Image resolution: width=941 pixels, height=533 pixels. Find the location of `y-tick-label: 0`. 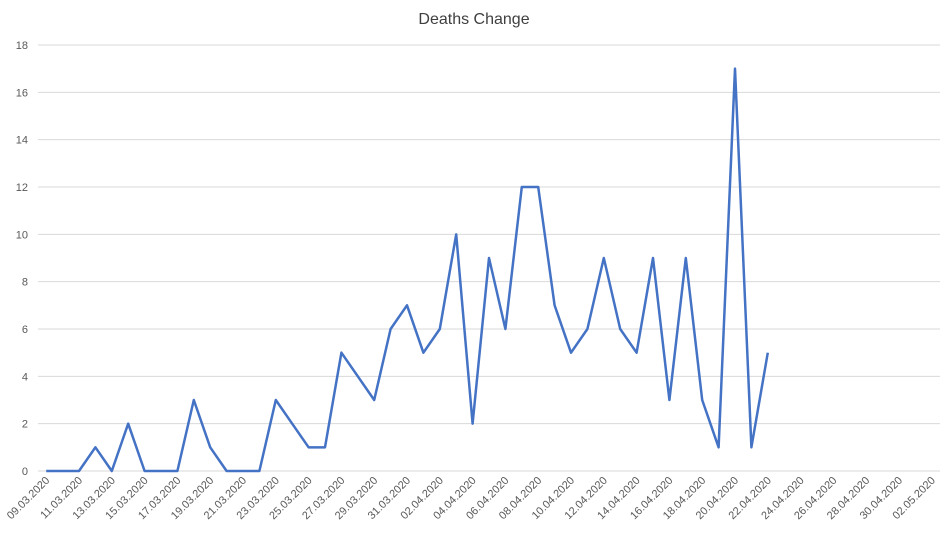

y-tick-label: 0 is located at coordinates (25, 472).